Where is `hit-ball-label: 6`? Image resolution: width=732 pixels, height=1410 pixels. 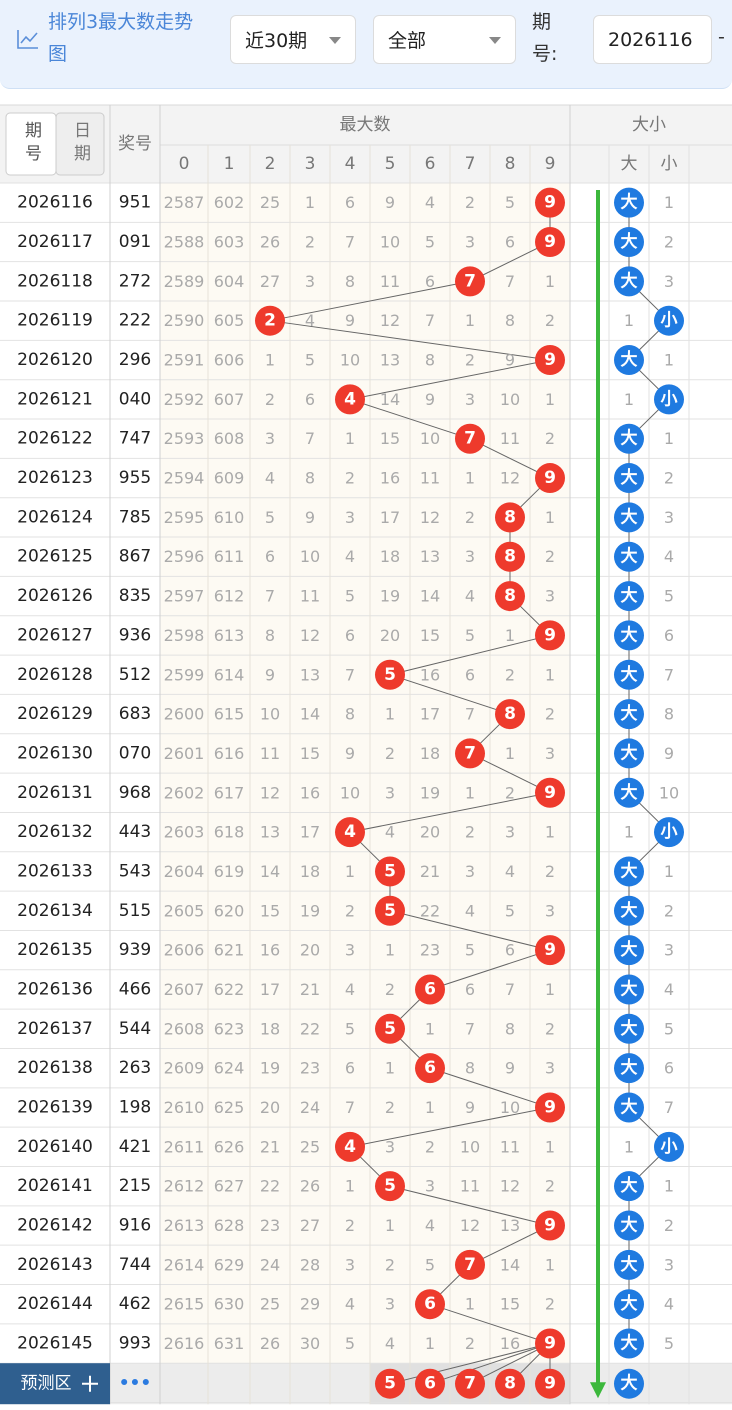 hit-ball-label: 6 is located at coordinates (430, 1068).